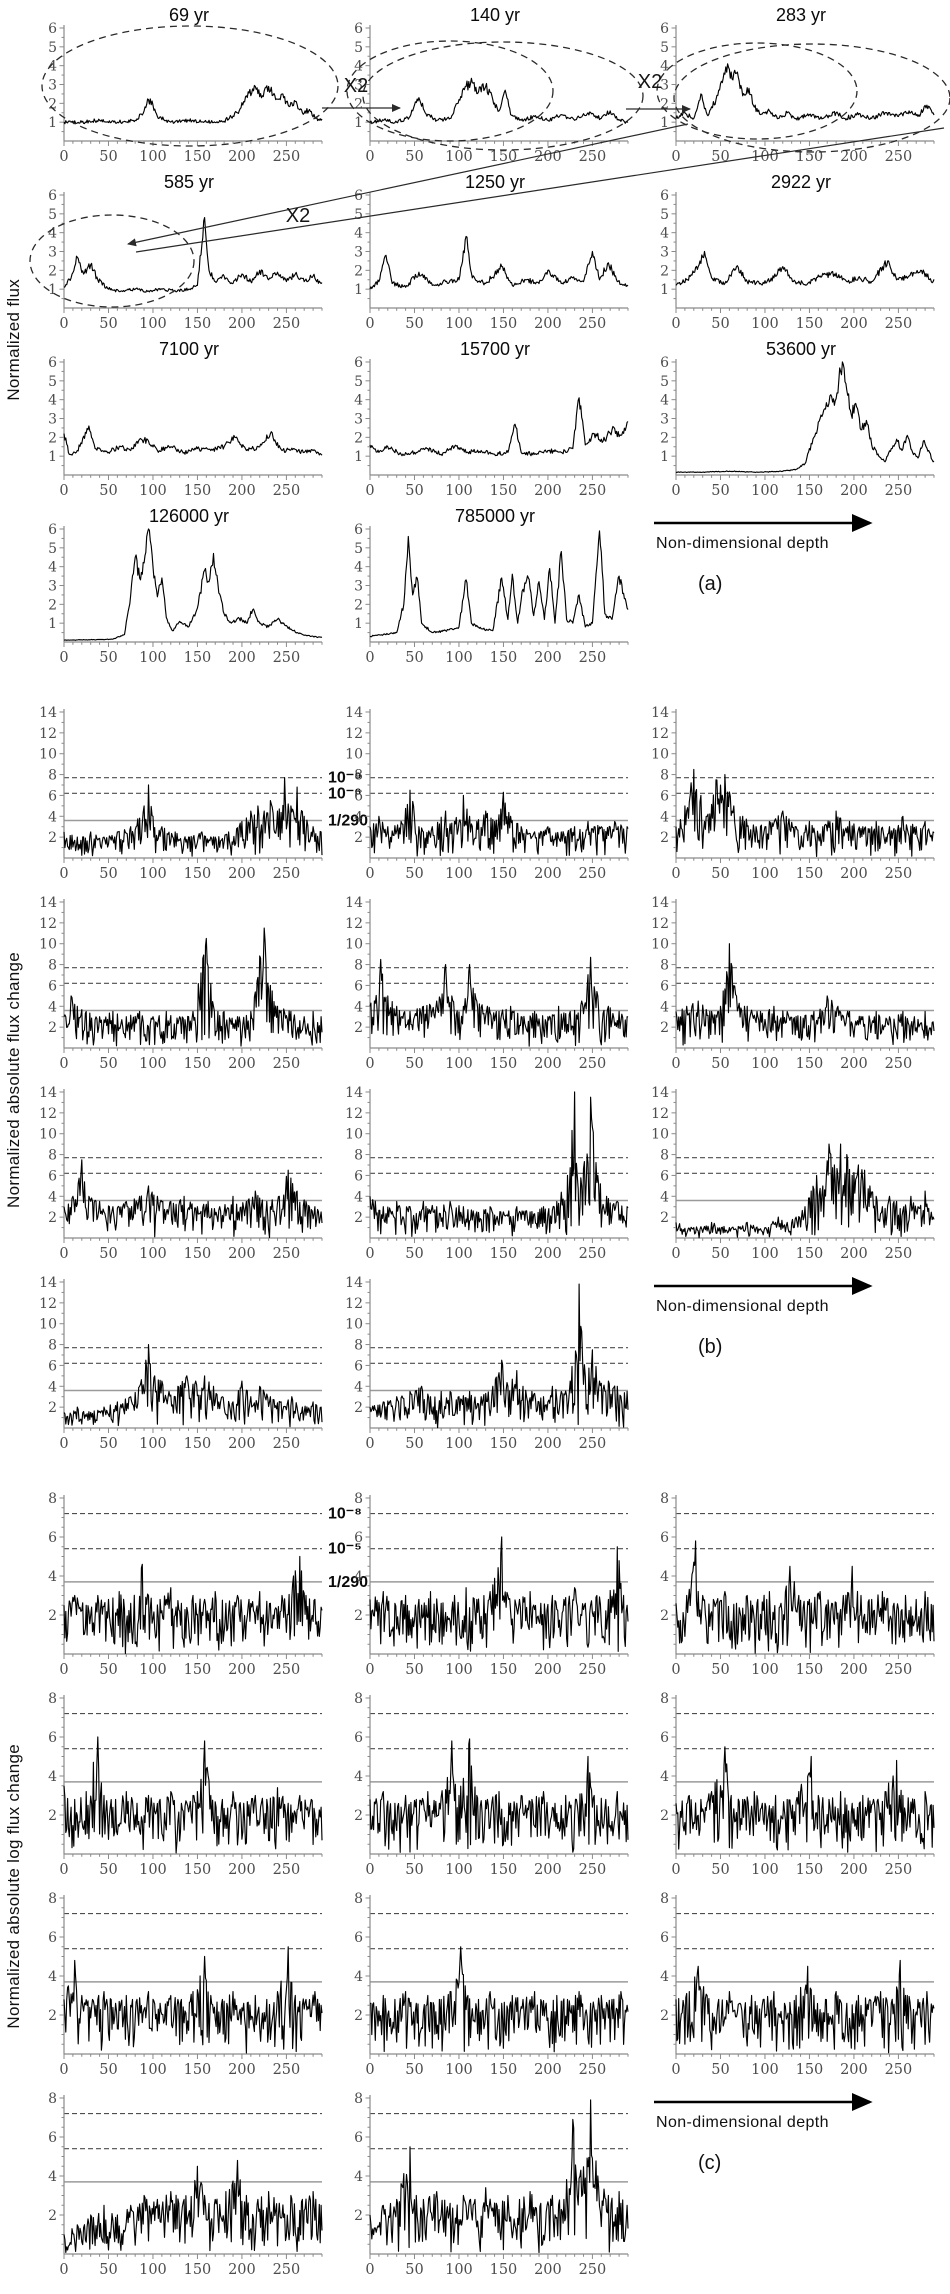  I want to click on chart-b6: 2 4 6 8 10 12 14 0 50 100 150 200 250, so click(795, 985).